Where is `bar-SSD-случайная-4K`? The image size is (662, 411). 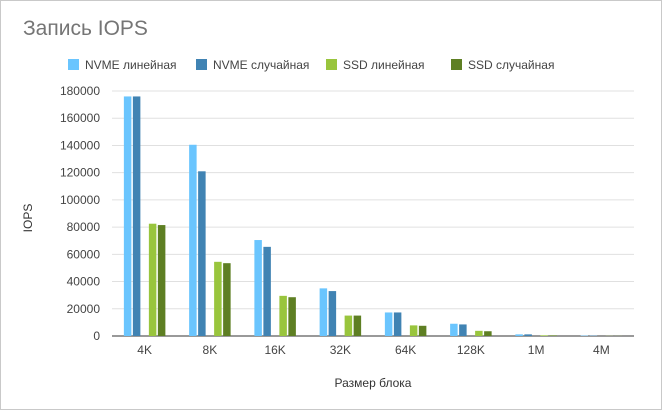
bar-SSD-случайная-4K is located at coordinates (162, 280).